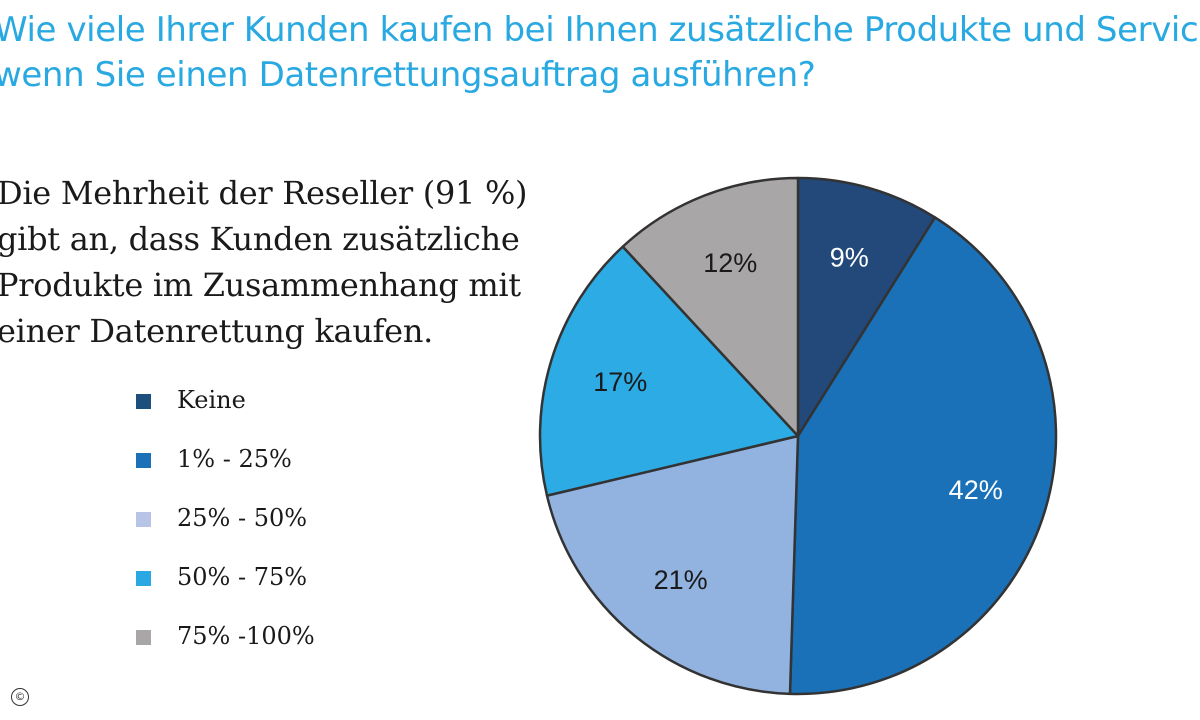  What do you see at coordinates (260, 239) in the screenshot?
I see `summary-line-2: gibt an, dass Kunden zusätzliche` at bounding box center [260, 239].